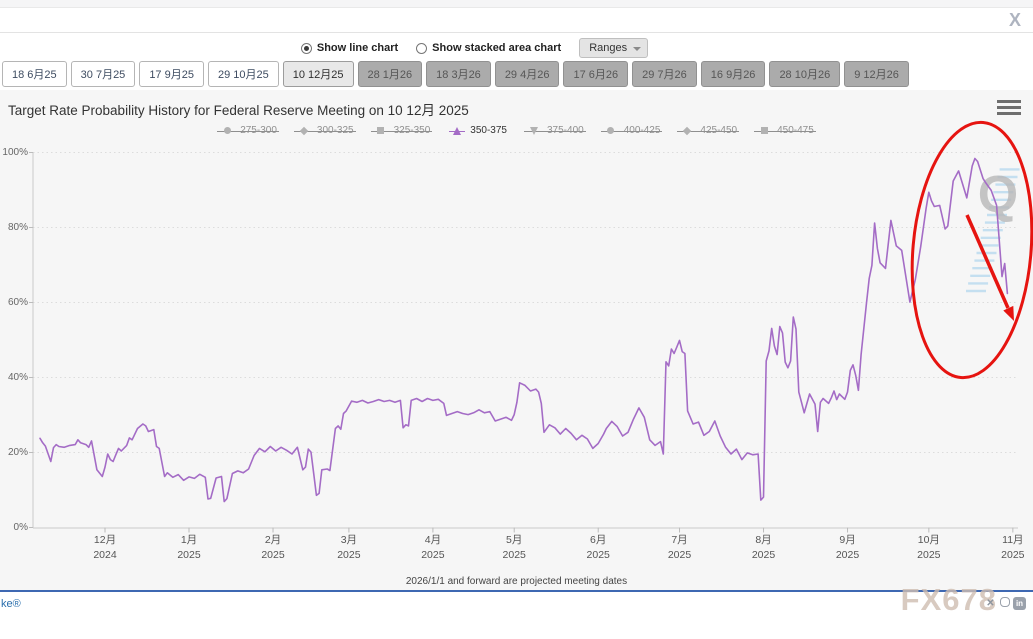  I want to click on legend-item: 350-375, so click(478, 130).